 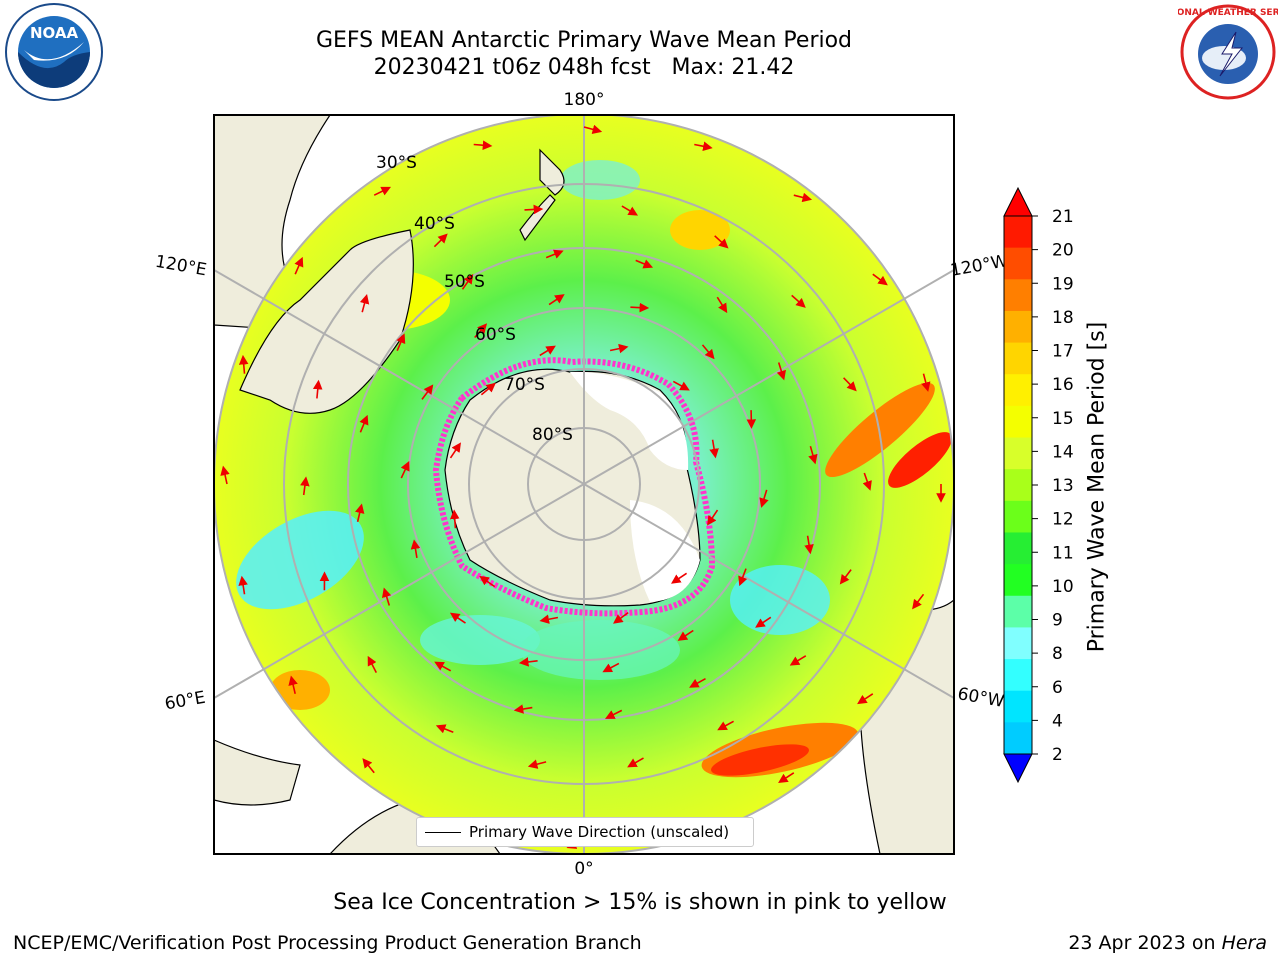 I want to click on lon-label-60w: 60°W, so click(x=981, y=698).